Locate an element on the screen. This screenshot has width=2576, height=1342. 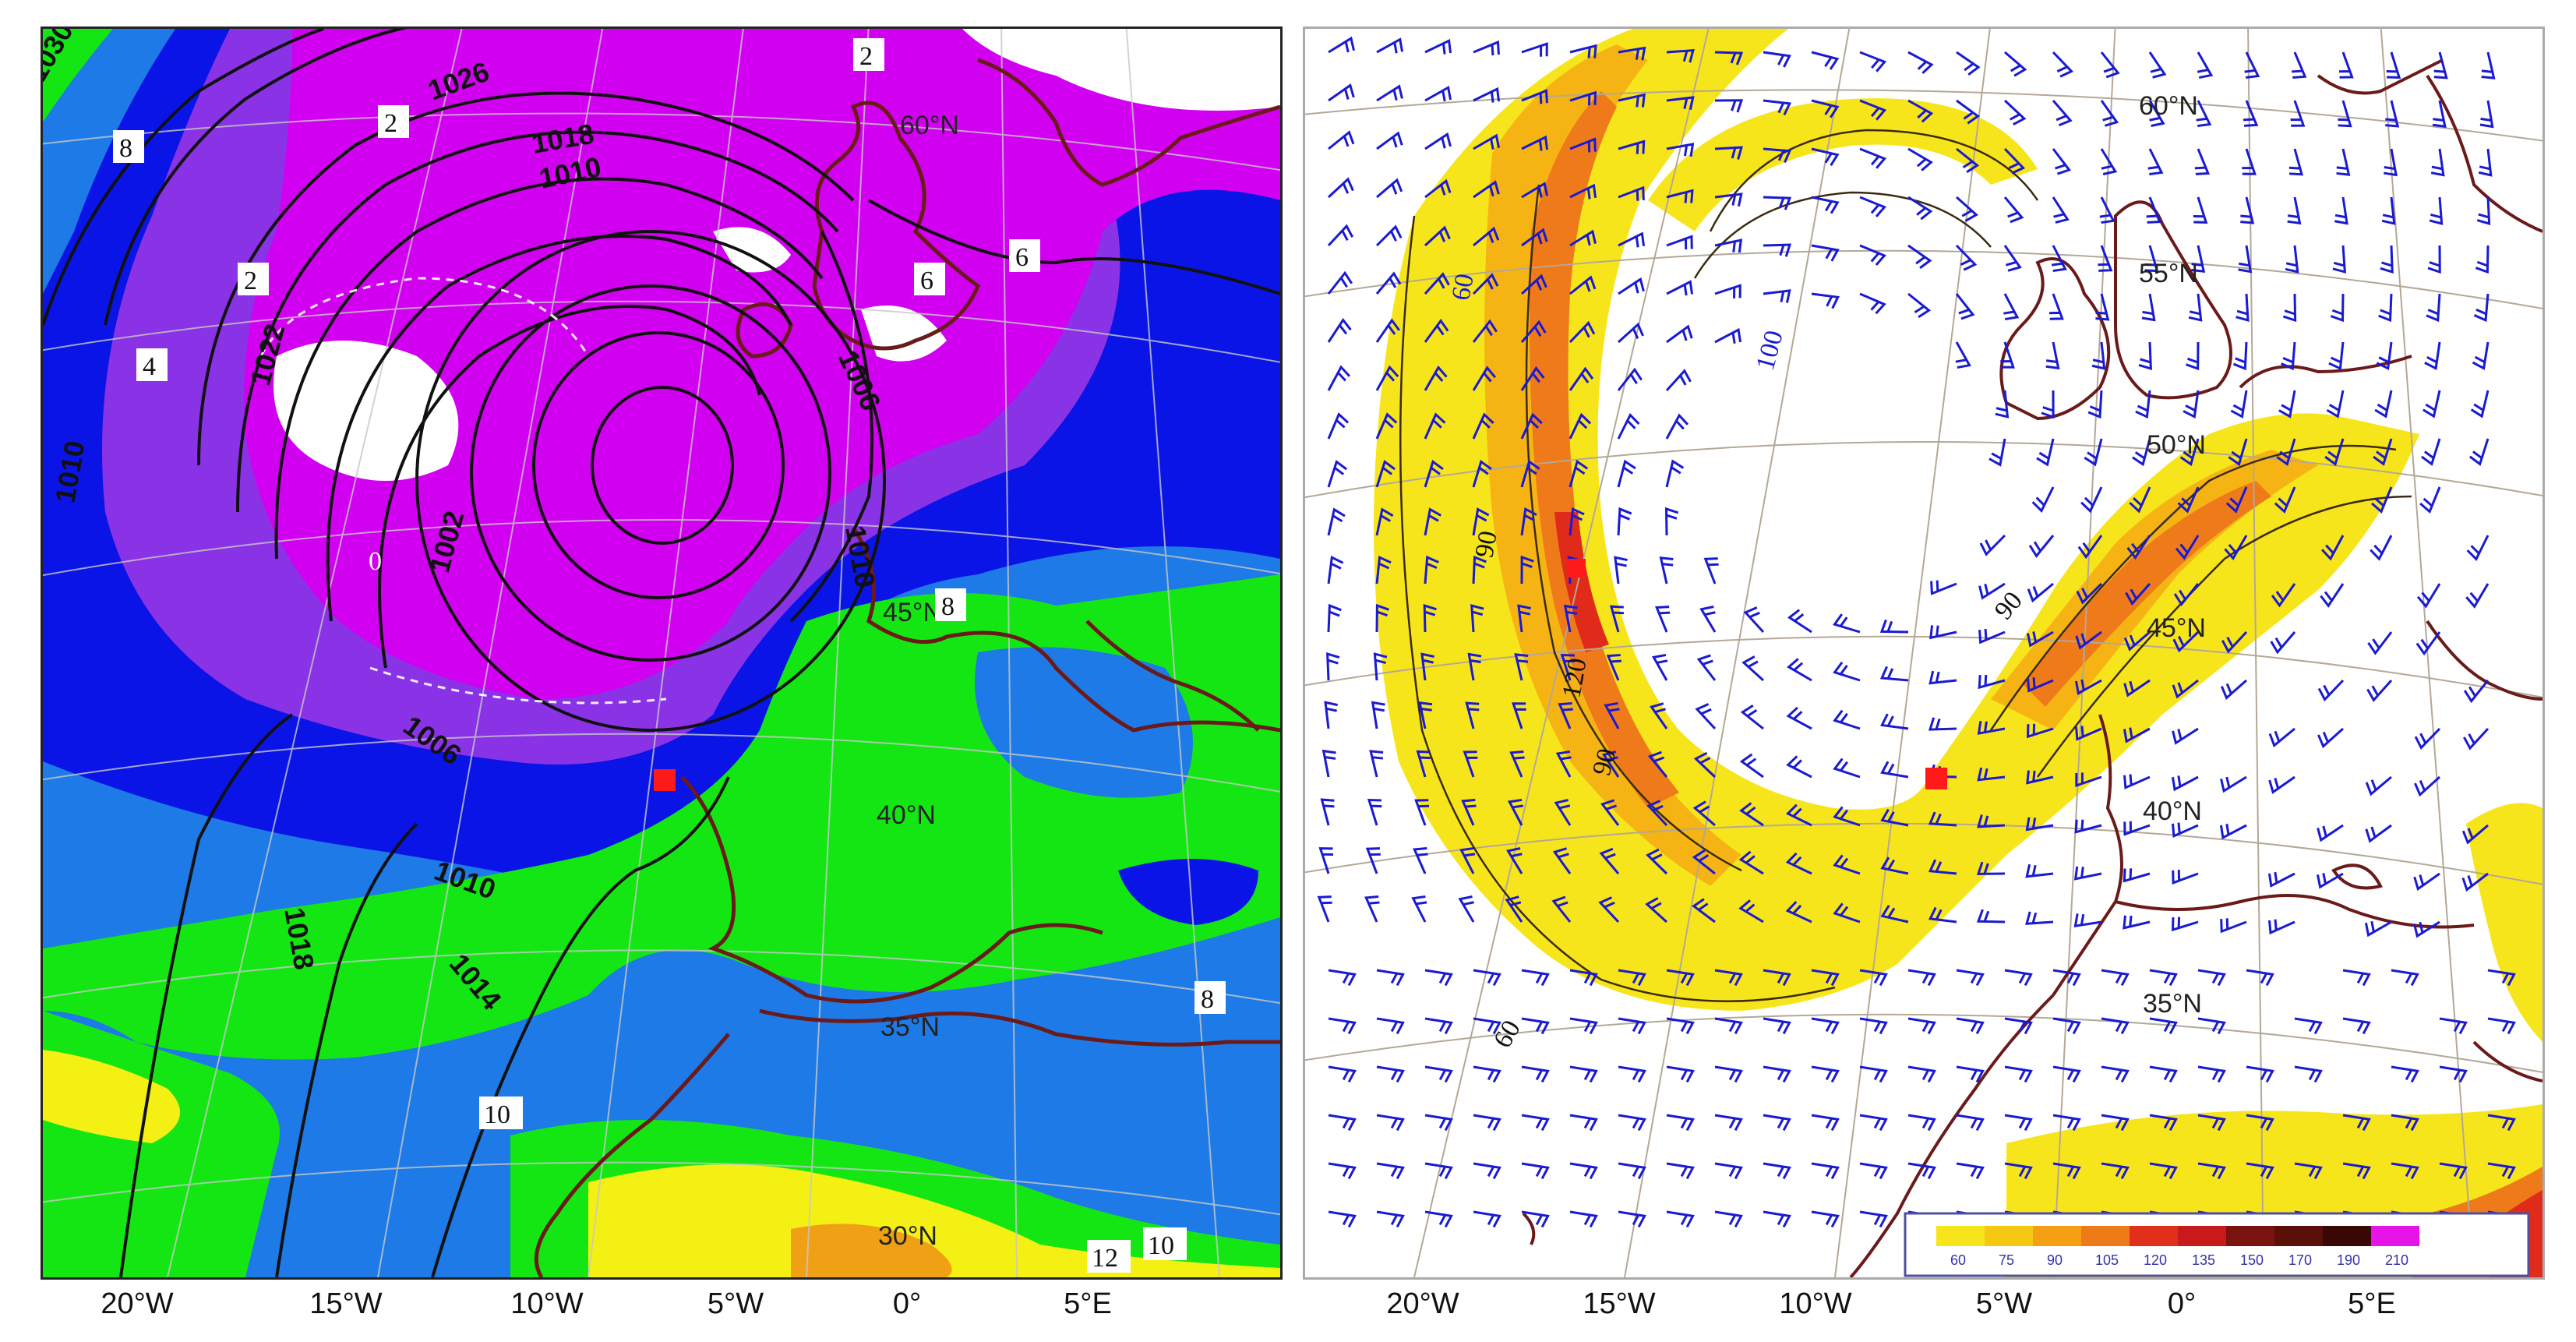
left-yellow-bottom is located at coordinates (934, 1220).